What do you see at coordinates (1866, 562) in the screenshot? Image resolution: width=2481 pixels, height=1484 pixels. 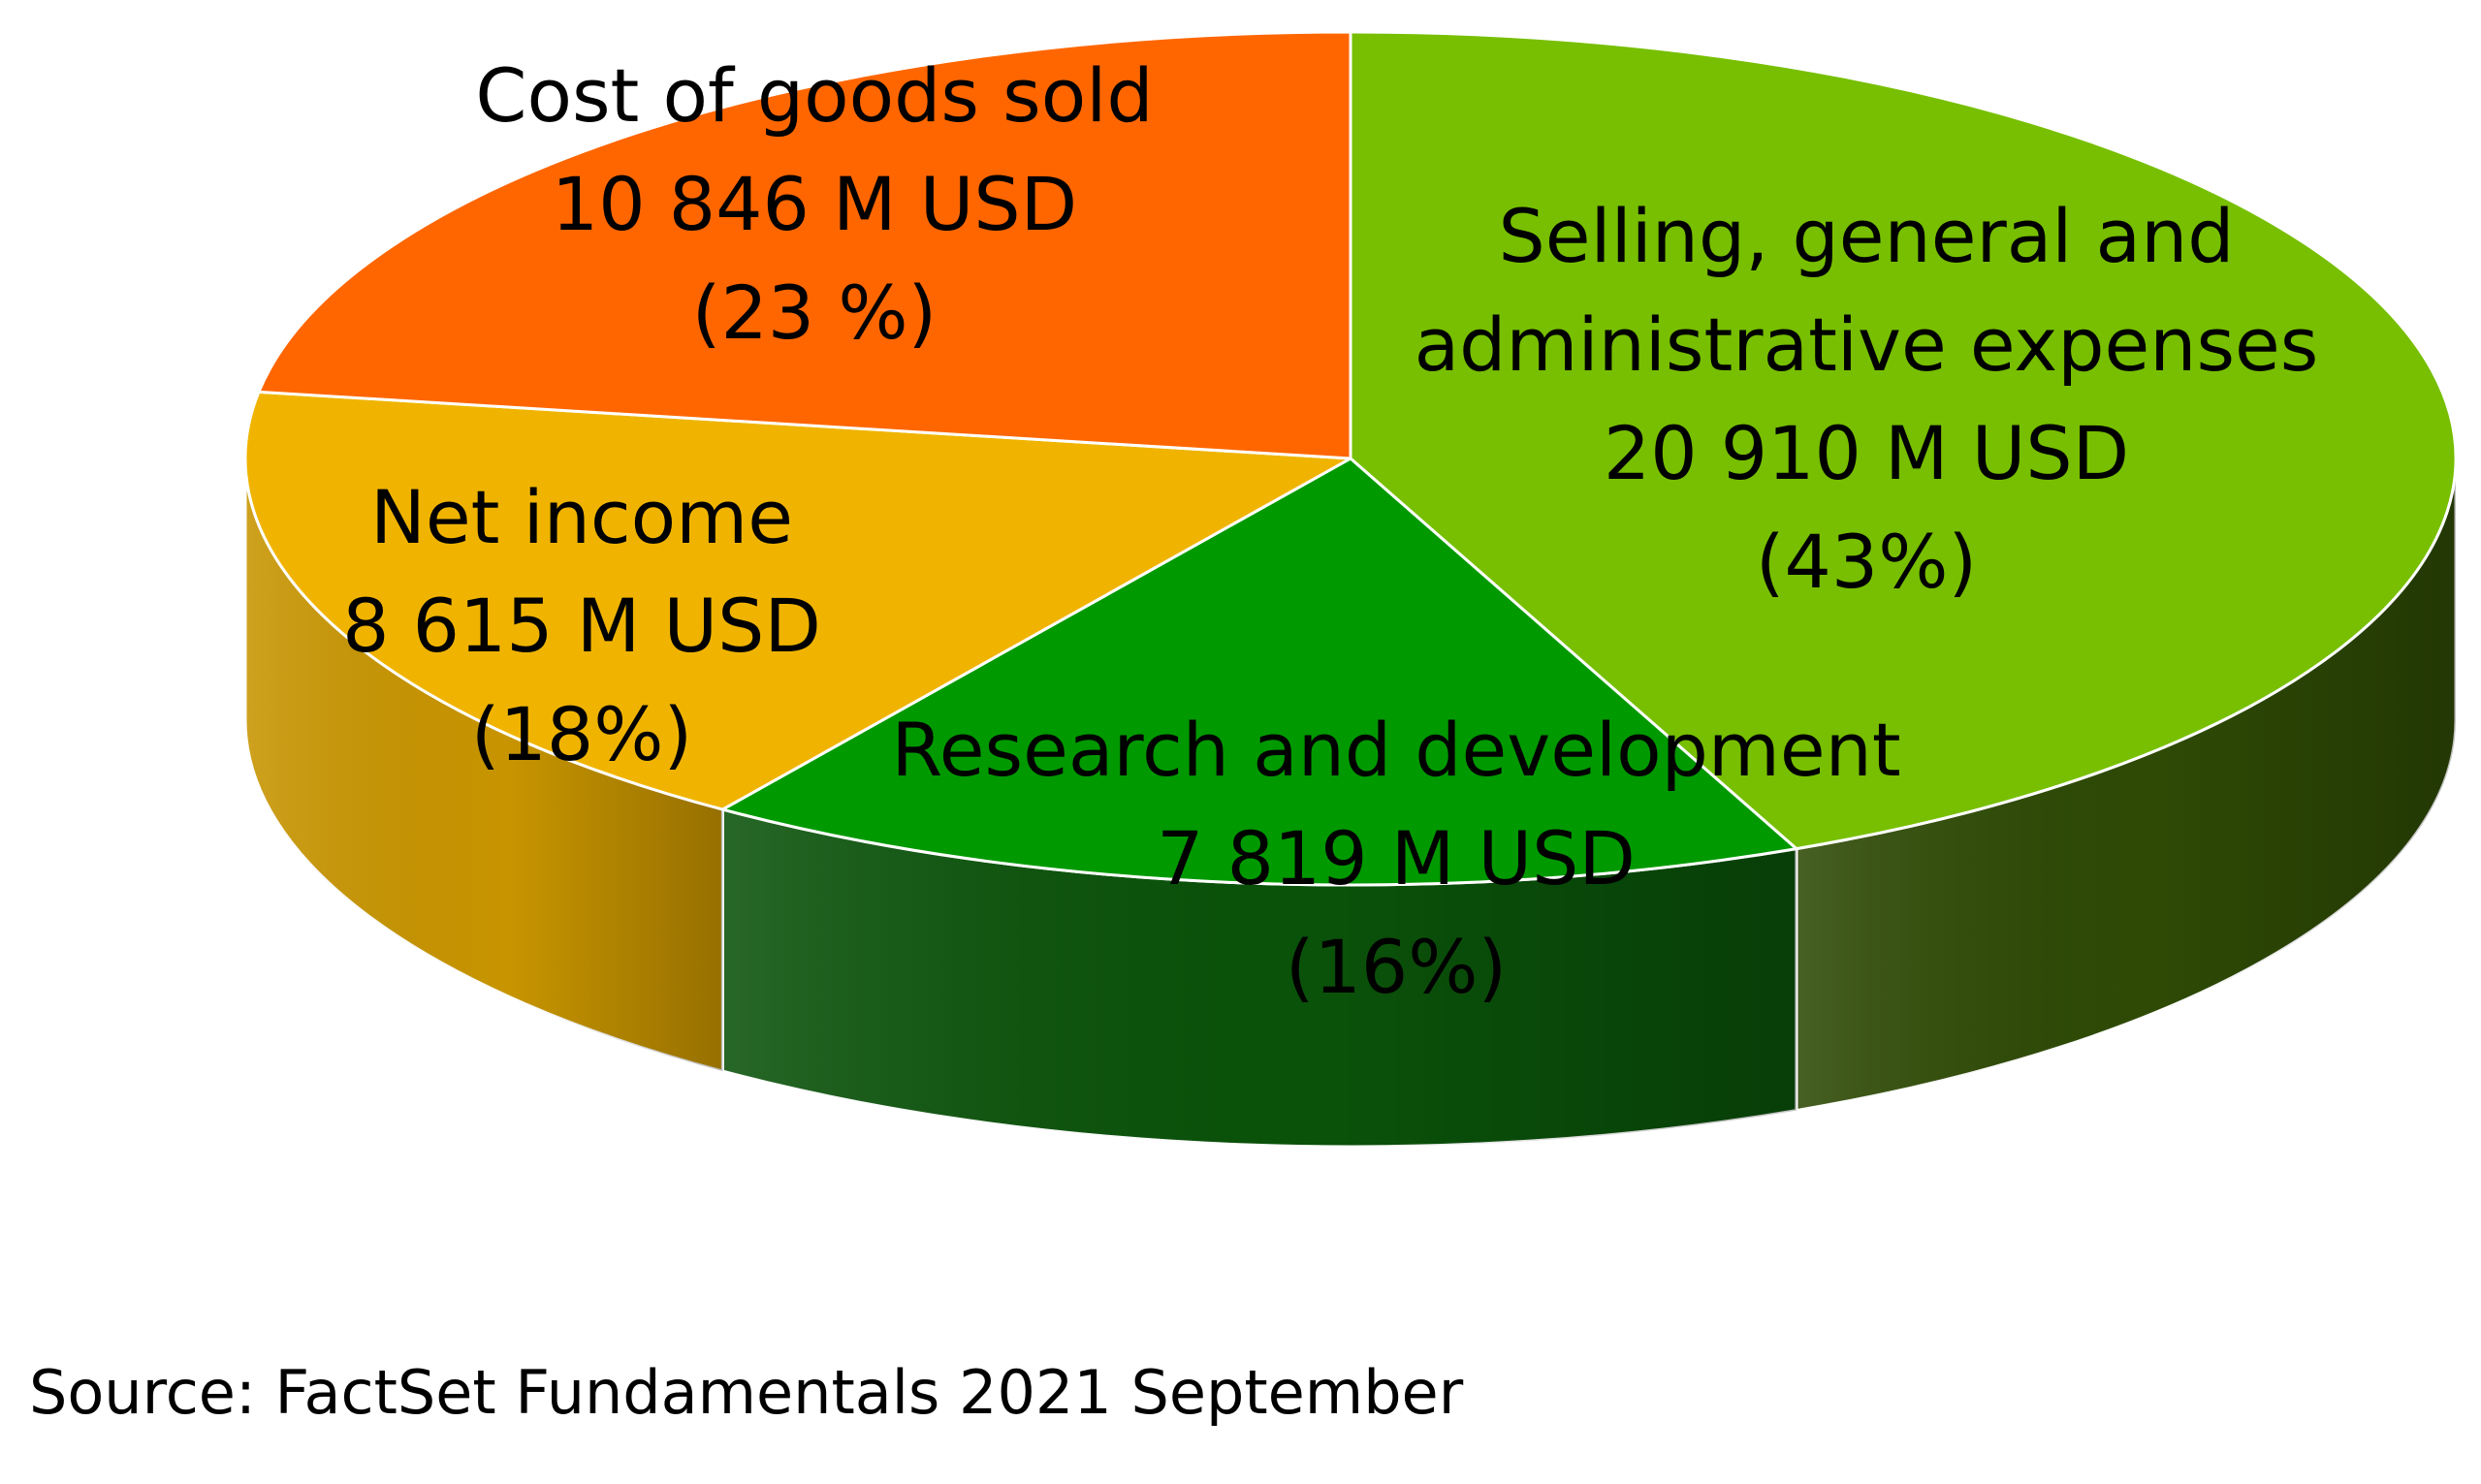 I see `slice-label-line: (43%)` at bounding box center [1866, 562].